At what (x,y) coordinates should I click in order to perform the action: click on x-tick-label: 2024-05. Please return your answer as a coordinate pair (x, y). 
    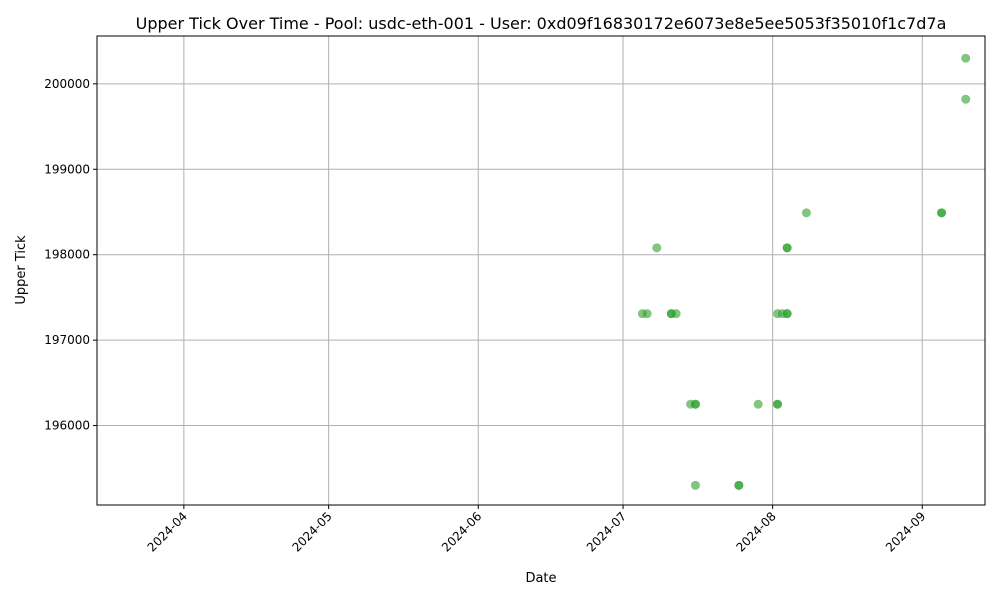
    Looking at the image, I should click on (311, 531).